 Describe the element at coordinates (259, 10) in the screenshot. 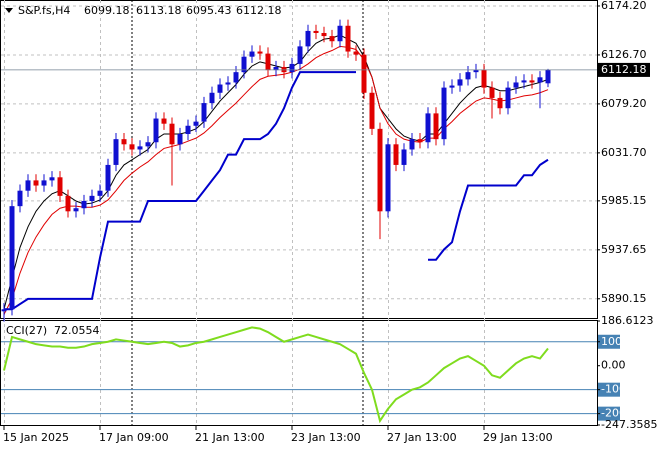

I see `ohlc-close: 6112.18` at that location.